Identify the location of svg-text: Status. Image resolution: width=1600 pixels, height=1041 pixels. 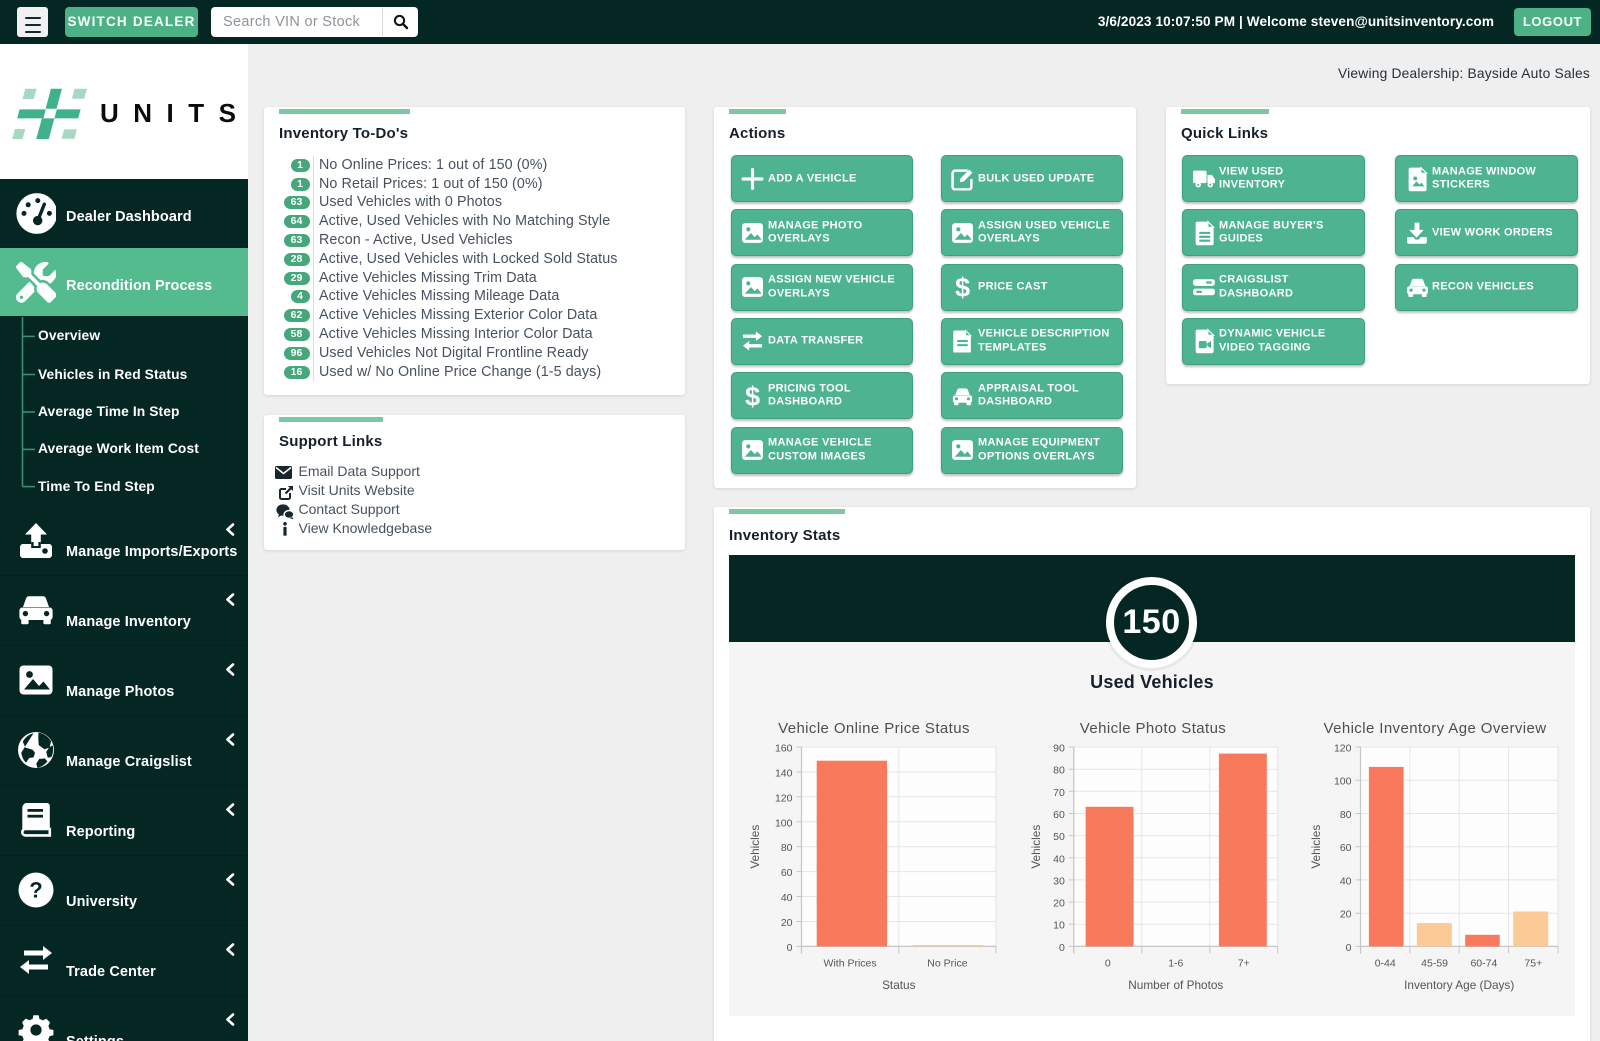
(899, 985).